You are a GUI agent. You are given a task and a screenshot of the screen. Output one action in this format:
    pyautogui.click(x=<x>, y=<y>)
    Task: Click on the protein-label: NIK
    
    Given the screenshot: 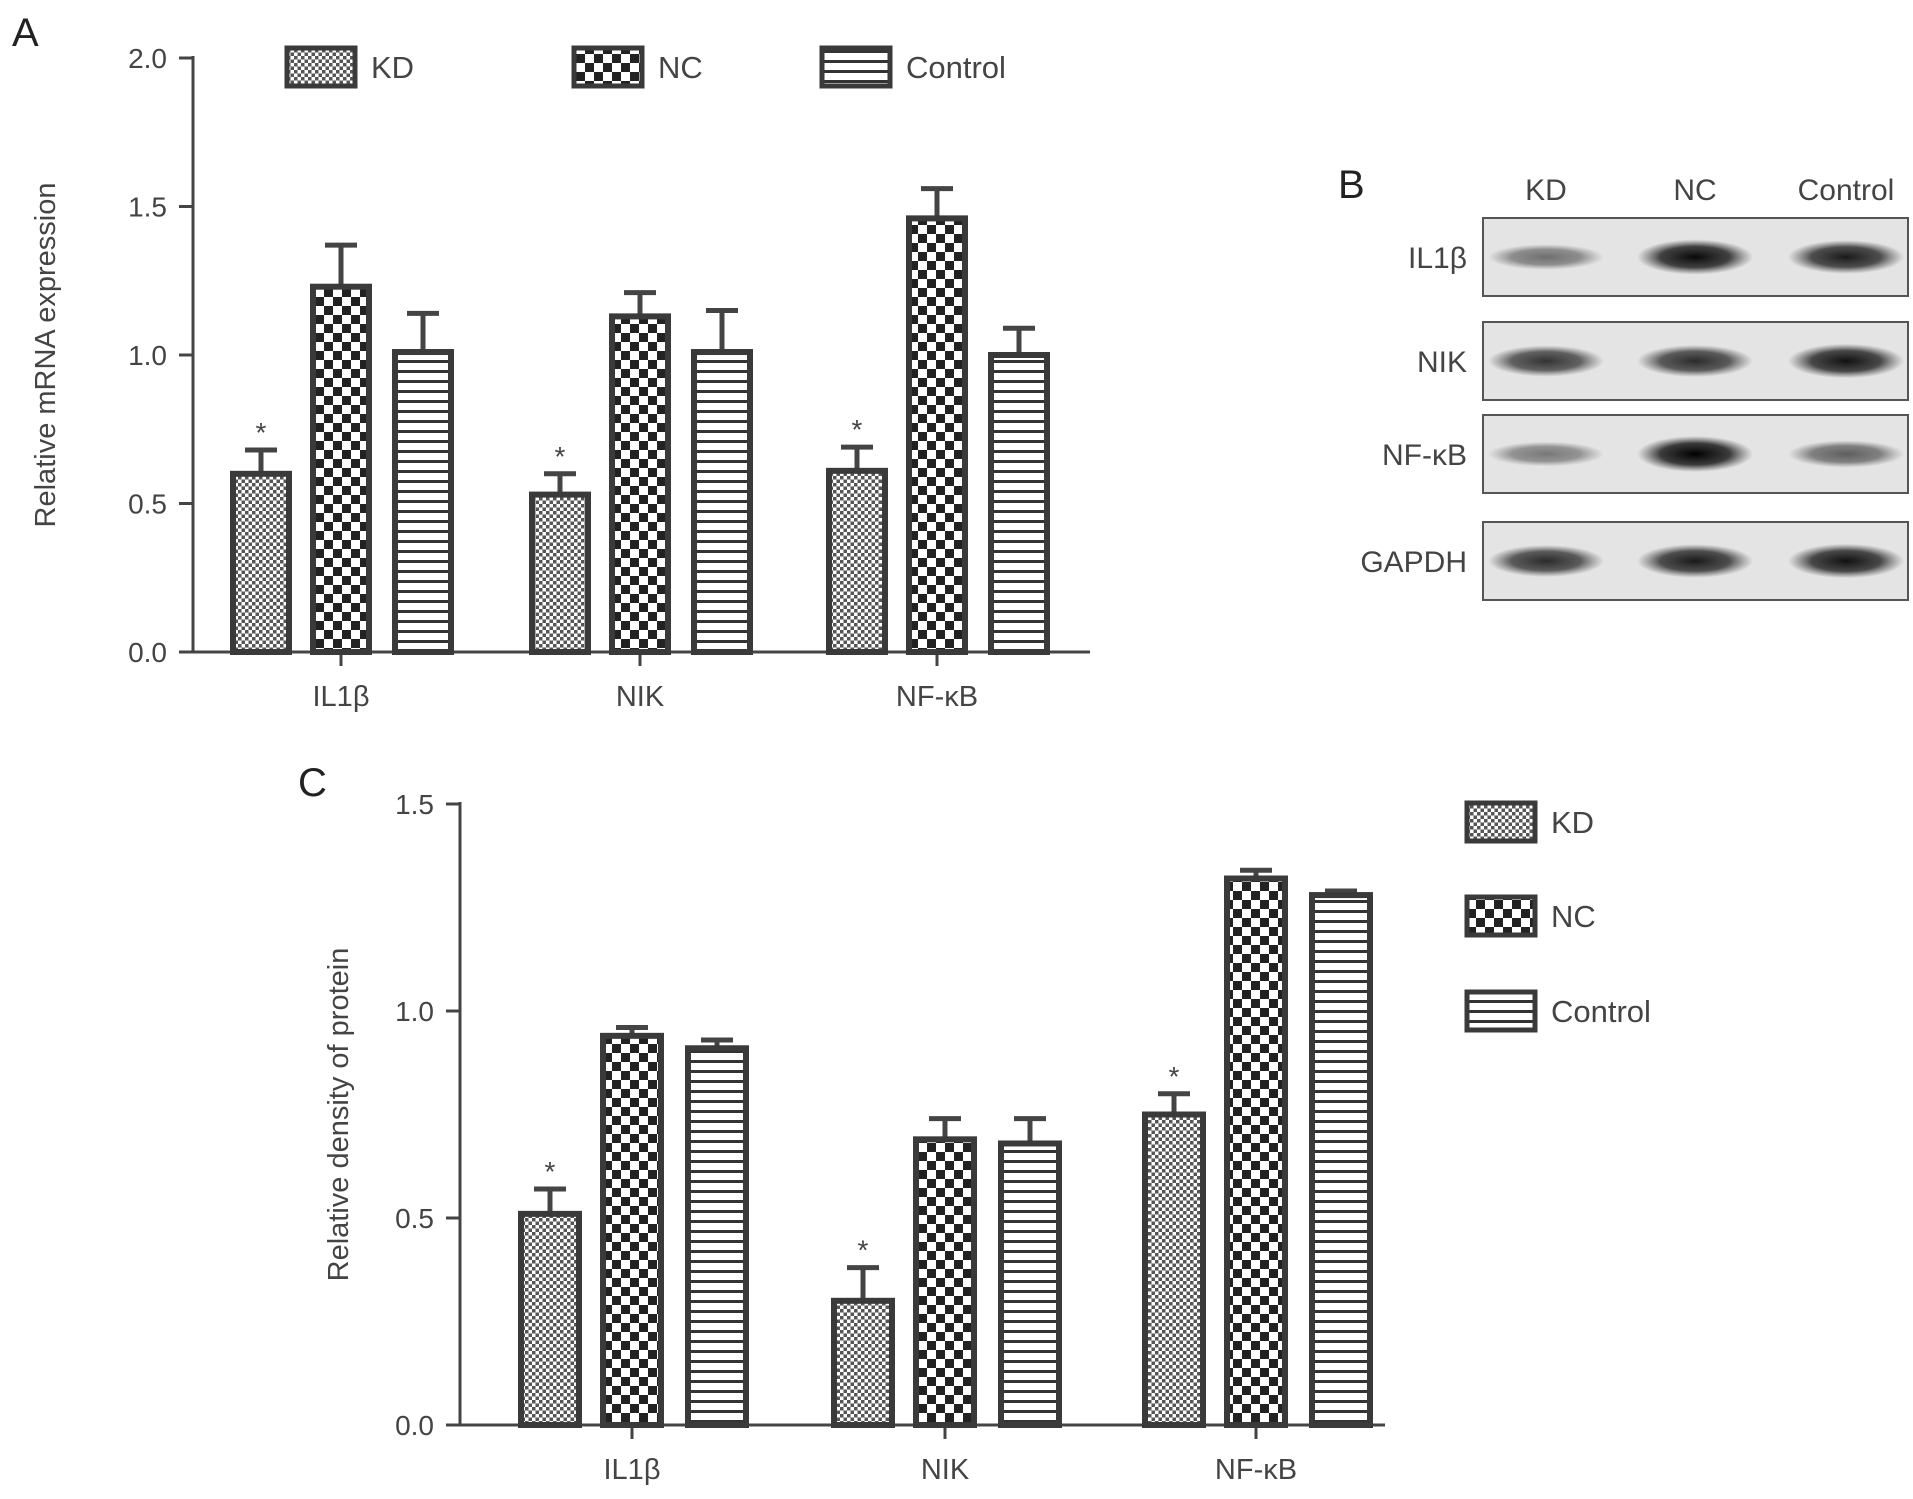 What is the action you would take?
    pyautogui.click(x=1442, y=362)
    